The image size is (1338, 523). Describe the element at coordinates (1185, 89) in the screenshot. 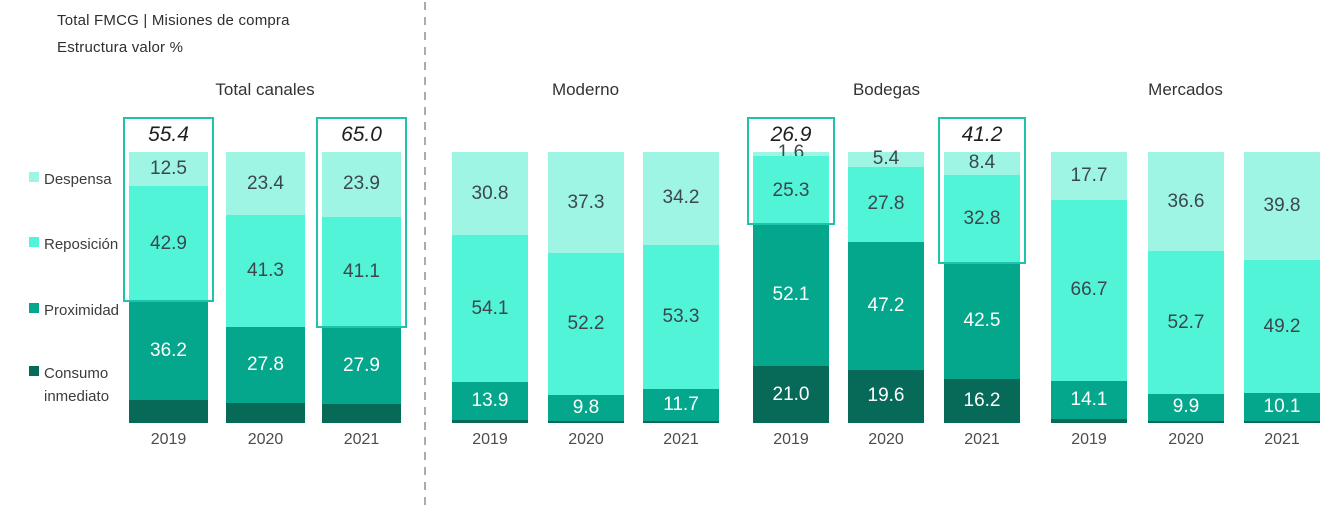

I see `group-title-mercados: Mercados` at that location.